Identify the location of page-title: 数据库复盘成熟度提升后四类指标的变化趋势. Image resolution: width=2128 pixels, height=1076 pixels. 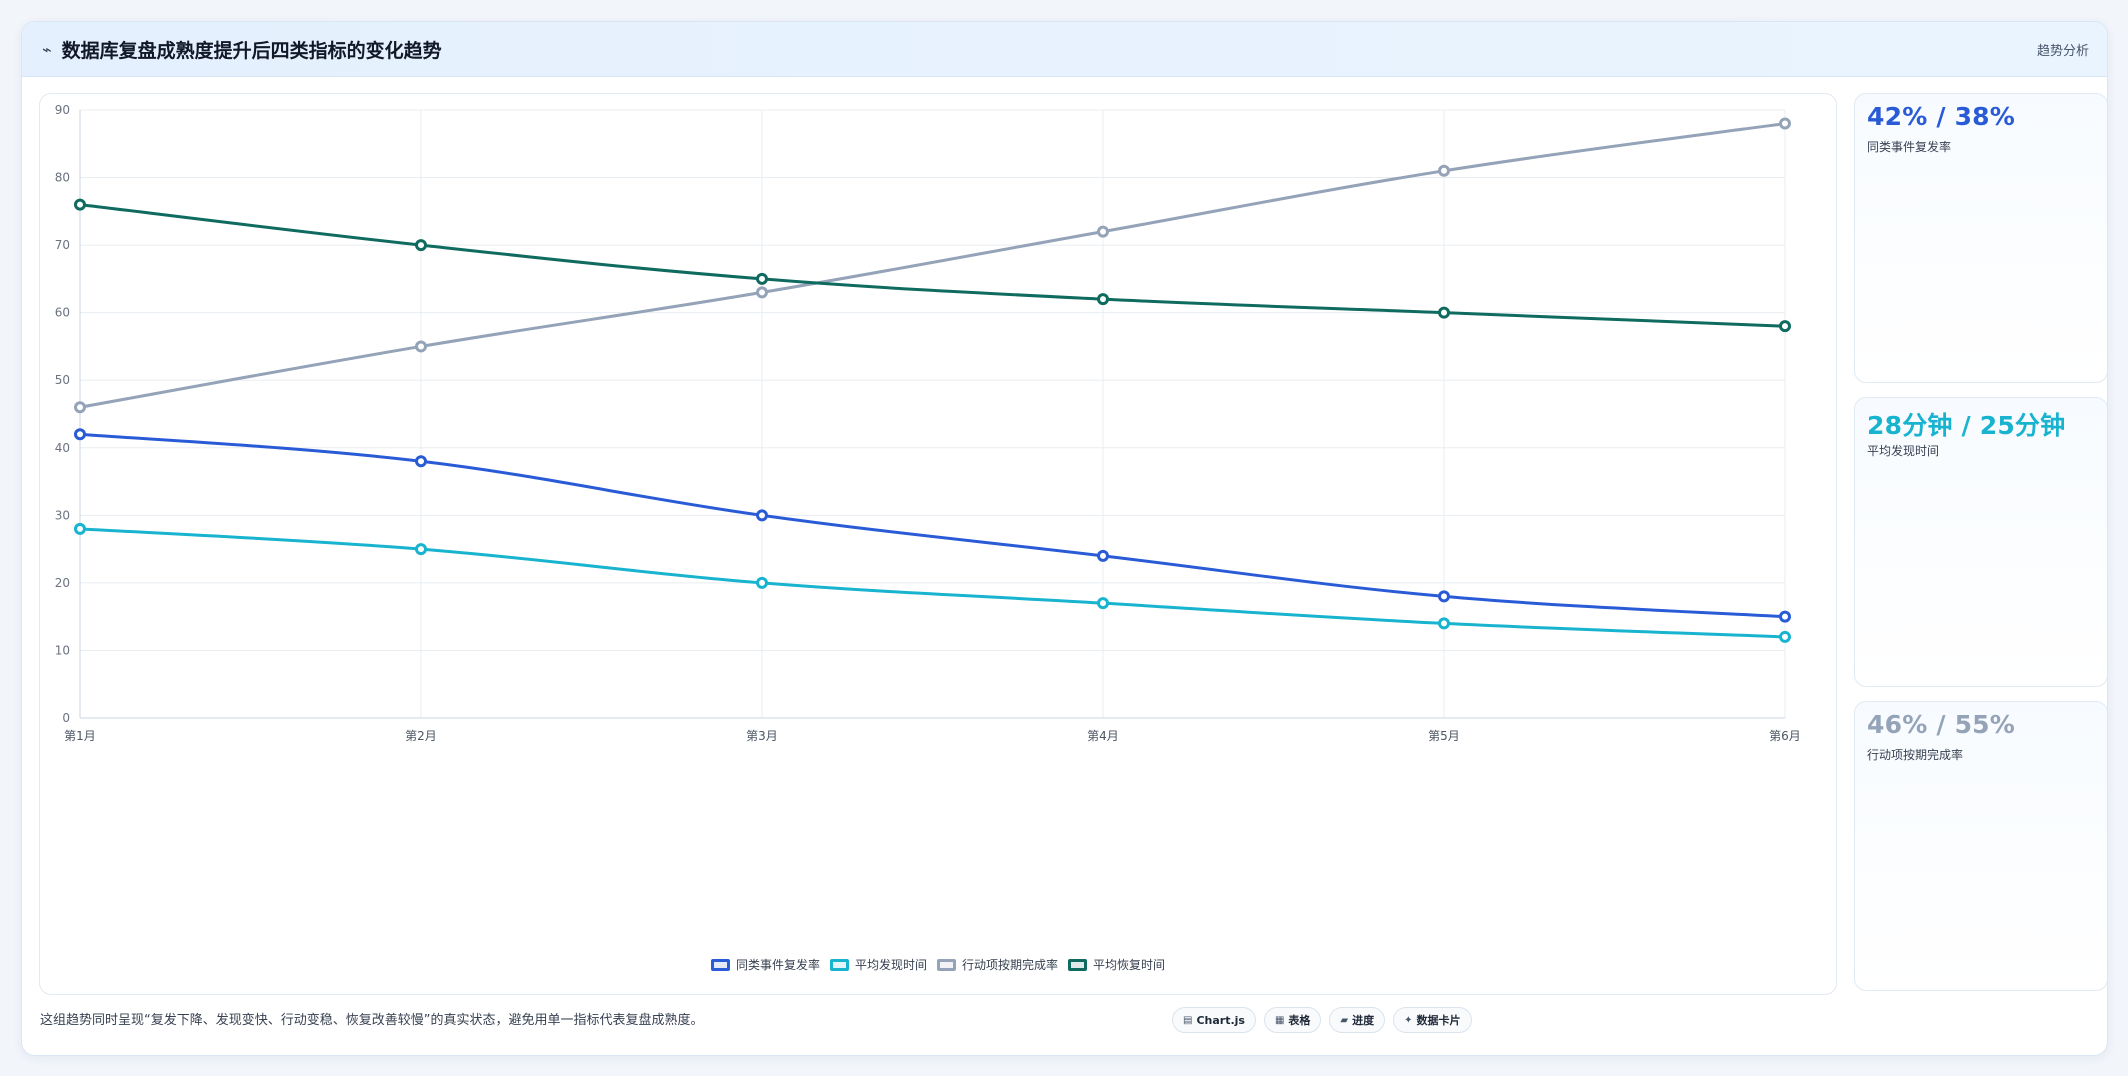
(251, 50).